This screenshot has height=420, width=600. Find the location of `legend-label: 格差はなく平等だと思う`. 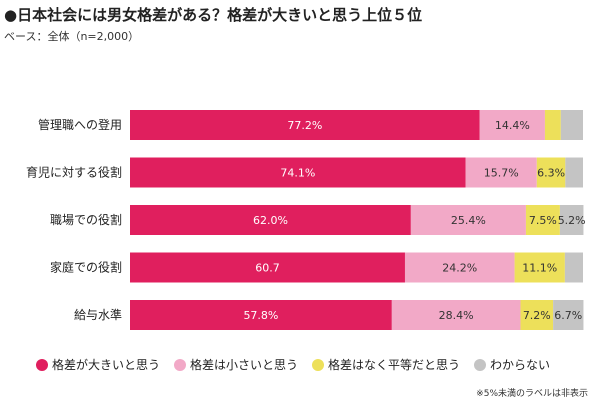

legend-label: 格差はなく平等だと思う is located at coordinates (394, 365).